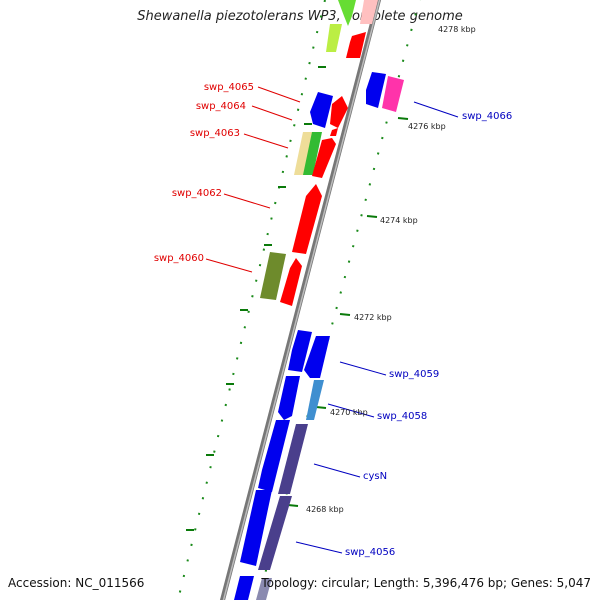  What do you see at coordinates (414, 374) in the screenshot?
I see `gene-label-swp-4059: swp_4059` at bounding box center [414, 374].